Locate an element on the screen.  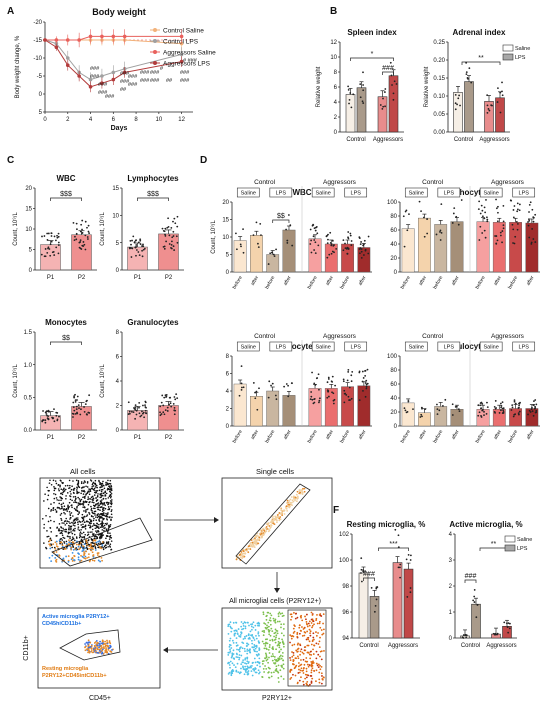
flow-title: All microglial cells (P2RY12+) is located at coordinates (275, 601).